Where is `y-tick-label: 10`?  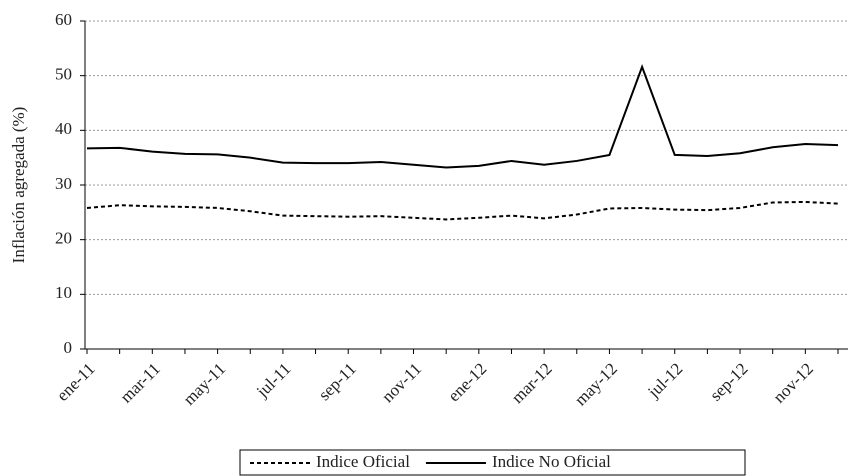 y-tick-label: 10 is located at coordinates (63, 292).